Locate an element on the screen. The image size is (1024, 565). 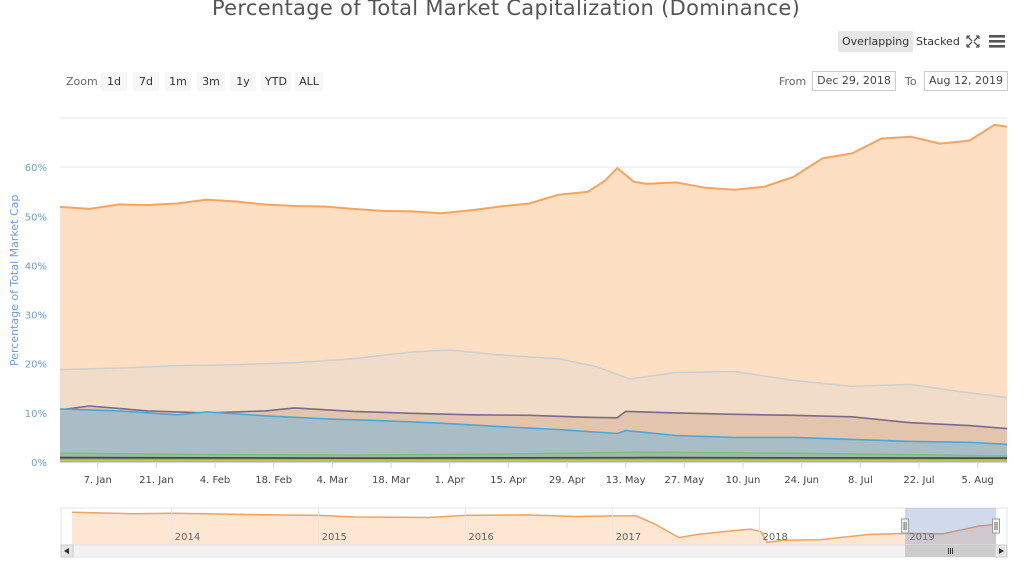
x-tick-label: 10. Jun is located at coordinates (743, 480).